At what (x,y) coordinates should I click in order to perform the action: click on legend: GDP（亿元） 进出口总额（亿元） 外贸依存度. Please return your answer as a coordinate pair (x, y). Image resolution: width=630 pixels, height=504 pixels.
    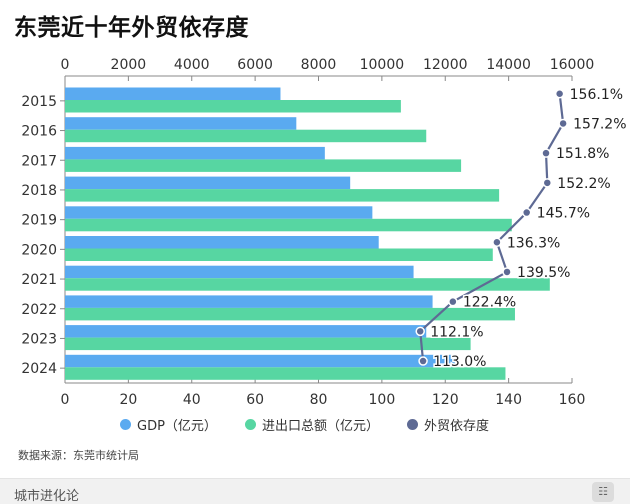
    Looking at the image, I should click on (304, 424).